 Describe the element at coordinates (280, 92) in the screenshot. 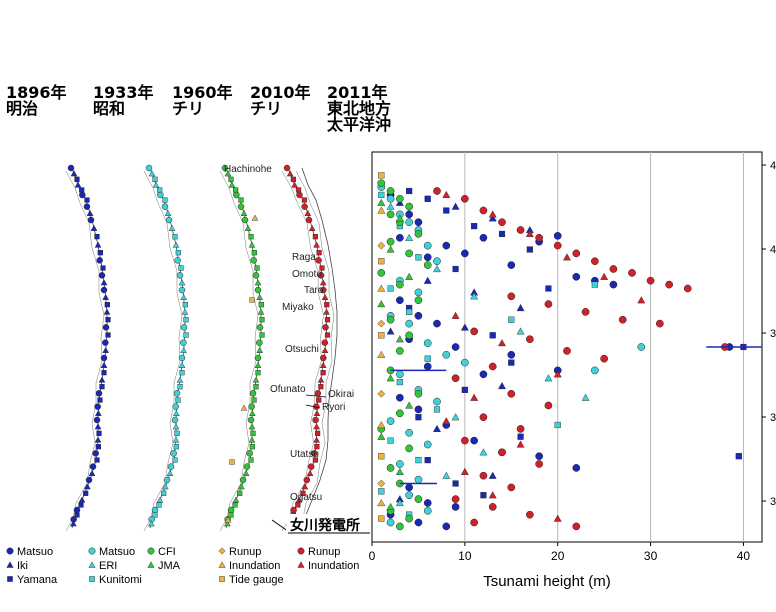

I see `event-year: 2010年` at that location.